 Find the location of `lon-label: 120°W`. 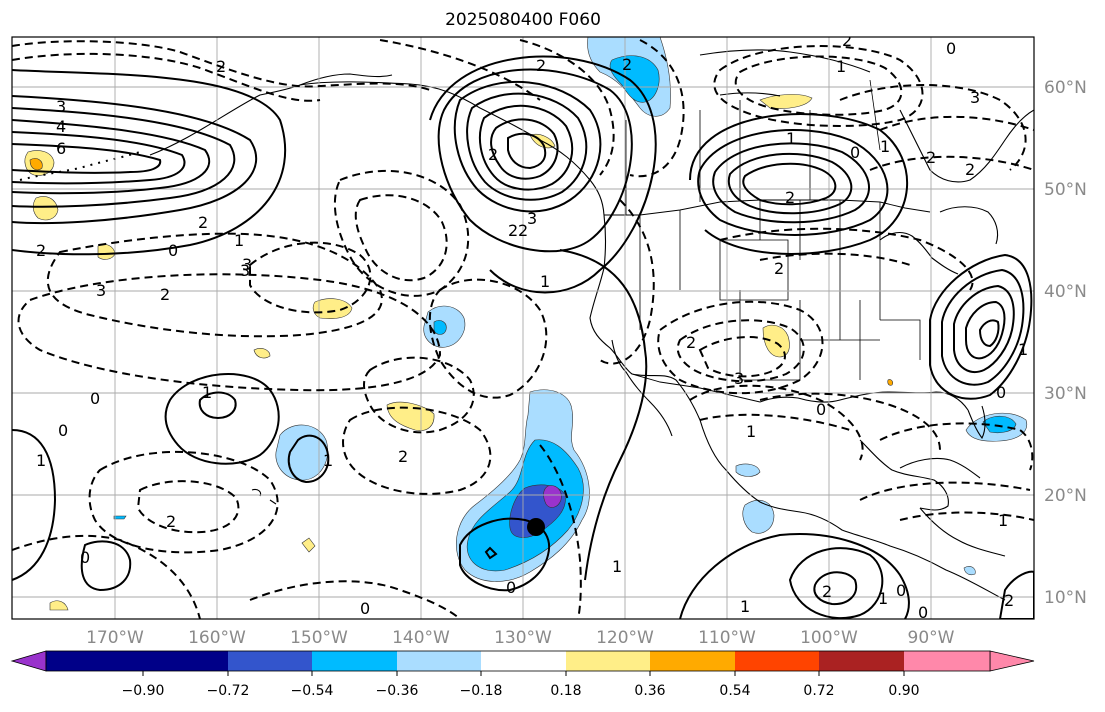

lon-label: 120°W is located at coordinates (625, 638).